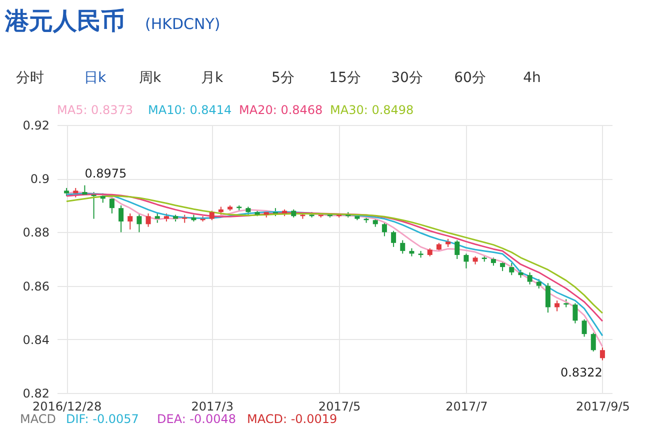 This screenshot has height=431, width=658. What do you see at coordinates (470, 78) in the screenshot?
I see `text: 60分` at bounding box center [470, 78].